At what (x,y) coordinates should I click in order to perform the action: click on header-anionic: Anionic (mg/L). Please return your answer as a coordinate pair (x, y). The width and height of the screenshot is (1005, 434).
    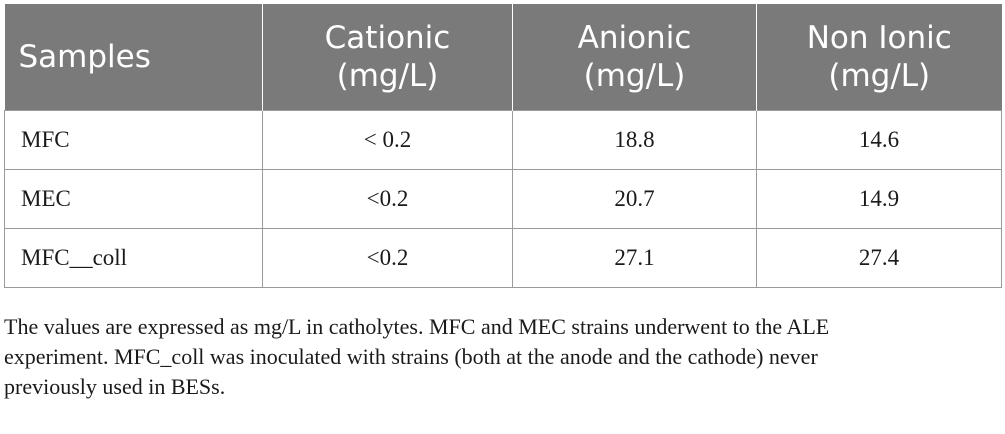
    Looking at the image, I should click on (634, 57).